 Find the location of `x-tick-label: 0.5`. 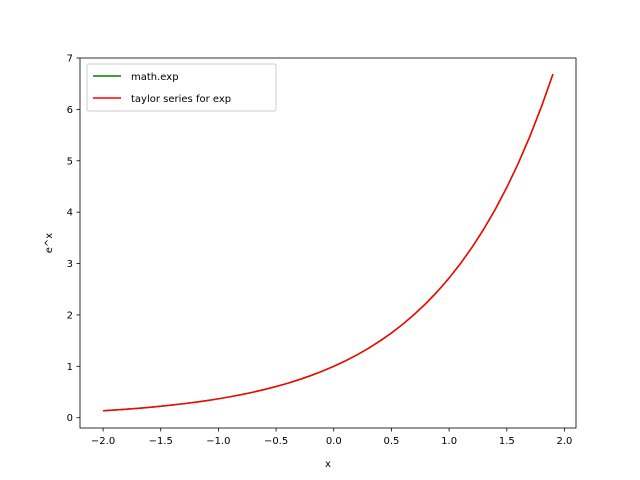

x-tick-label: 0.5 is located at coordinates (391, 441).